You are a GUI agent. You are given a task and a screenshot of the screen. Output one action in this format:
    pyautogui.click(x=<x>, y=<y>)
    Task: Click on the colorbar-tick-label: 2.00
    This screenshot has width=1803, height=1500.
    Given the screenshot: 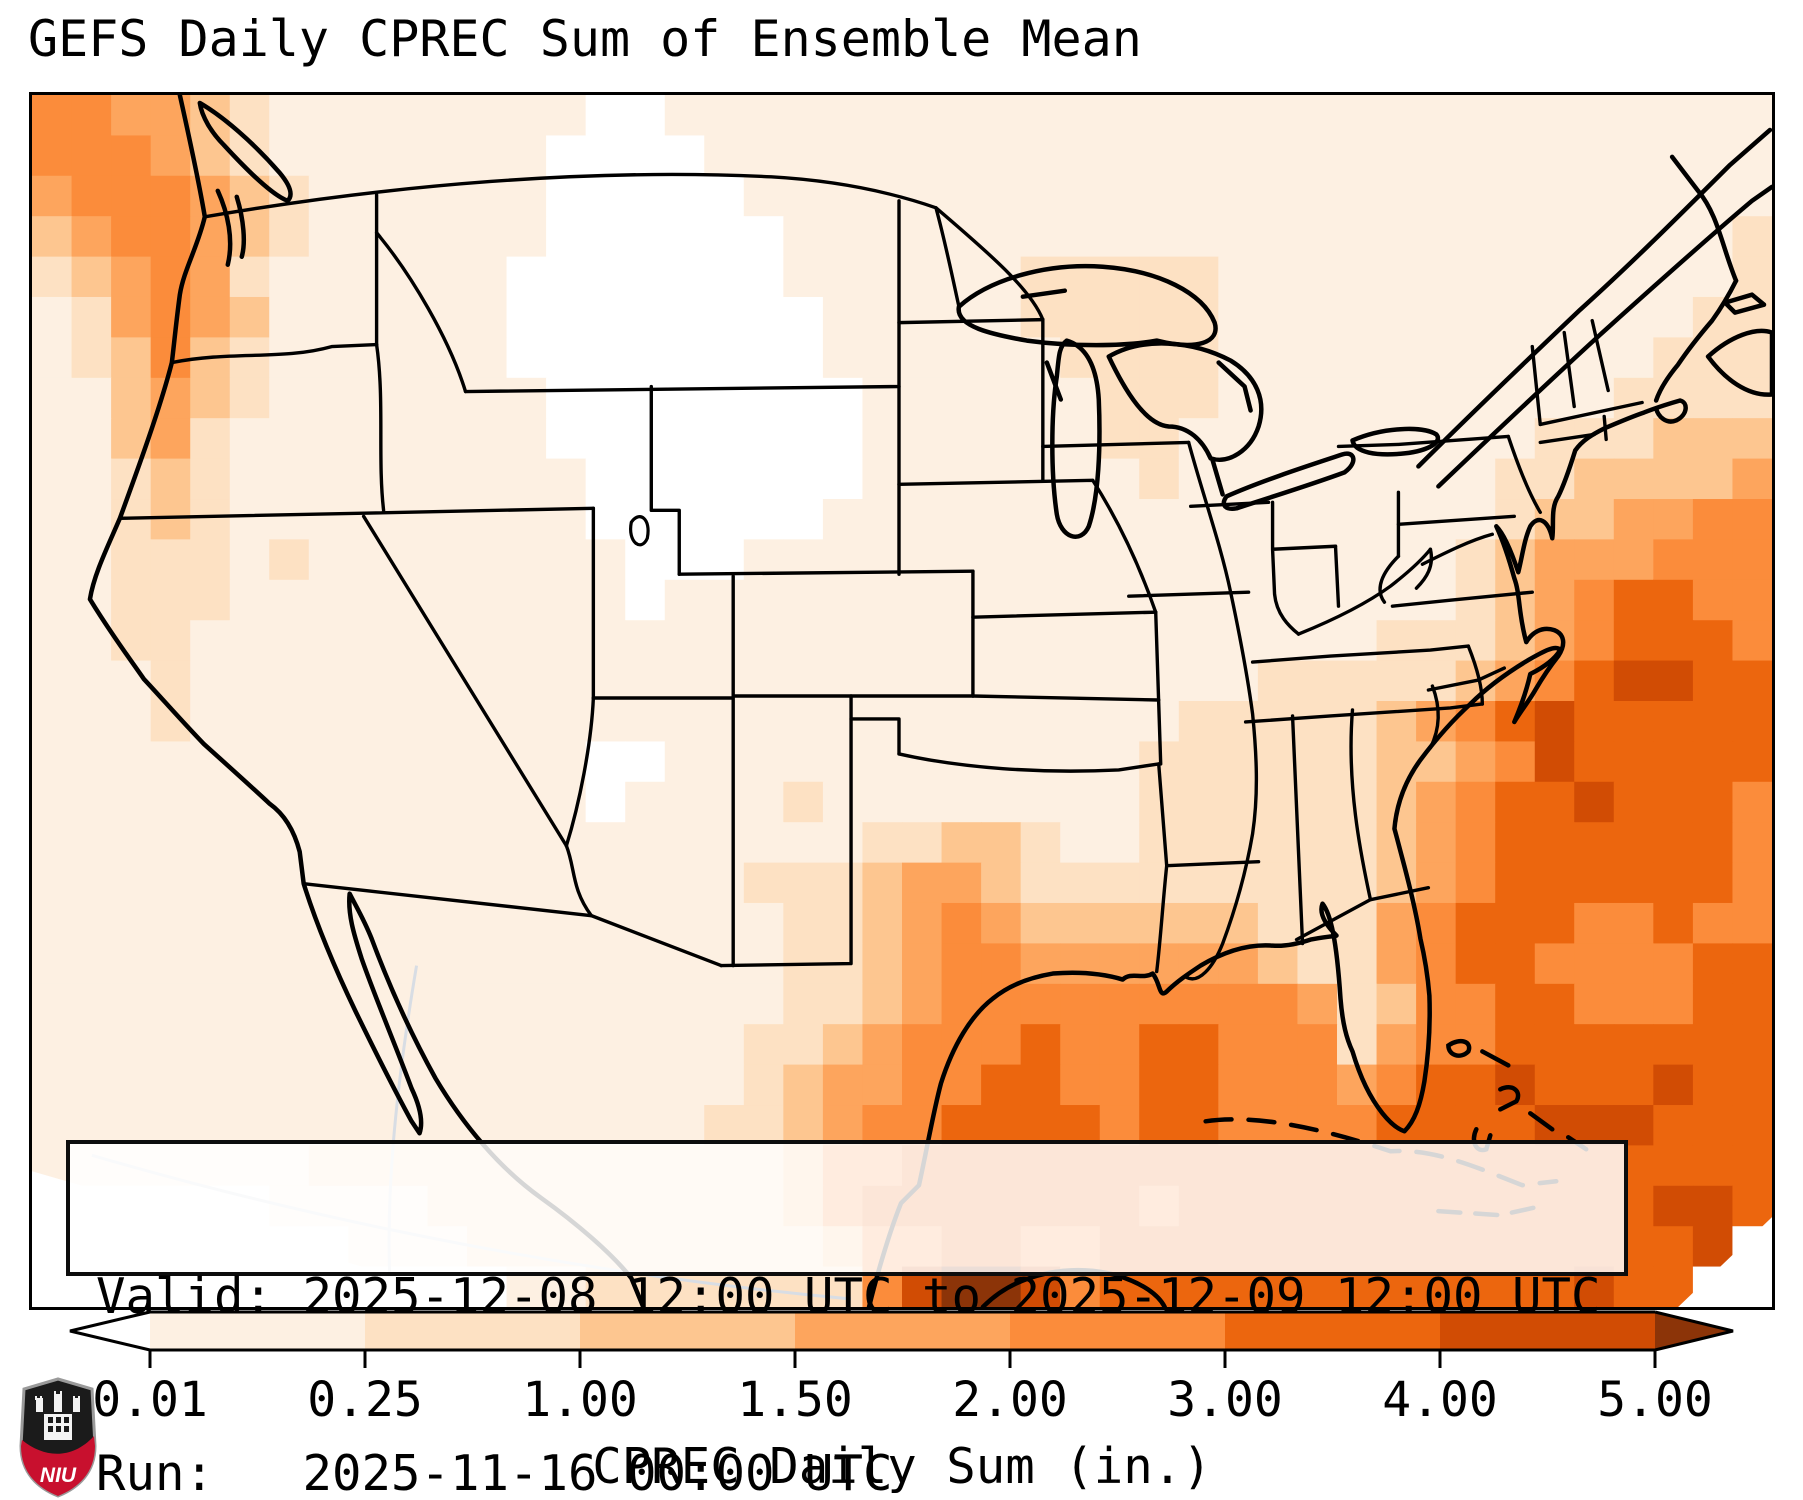 What is the action you would take?
    pyautogui.click(x=1010, y=1400)
    